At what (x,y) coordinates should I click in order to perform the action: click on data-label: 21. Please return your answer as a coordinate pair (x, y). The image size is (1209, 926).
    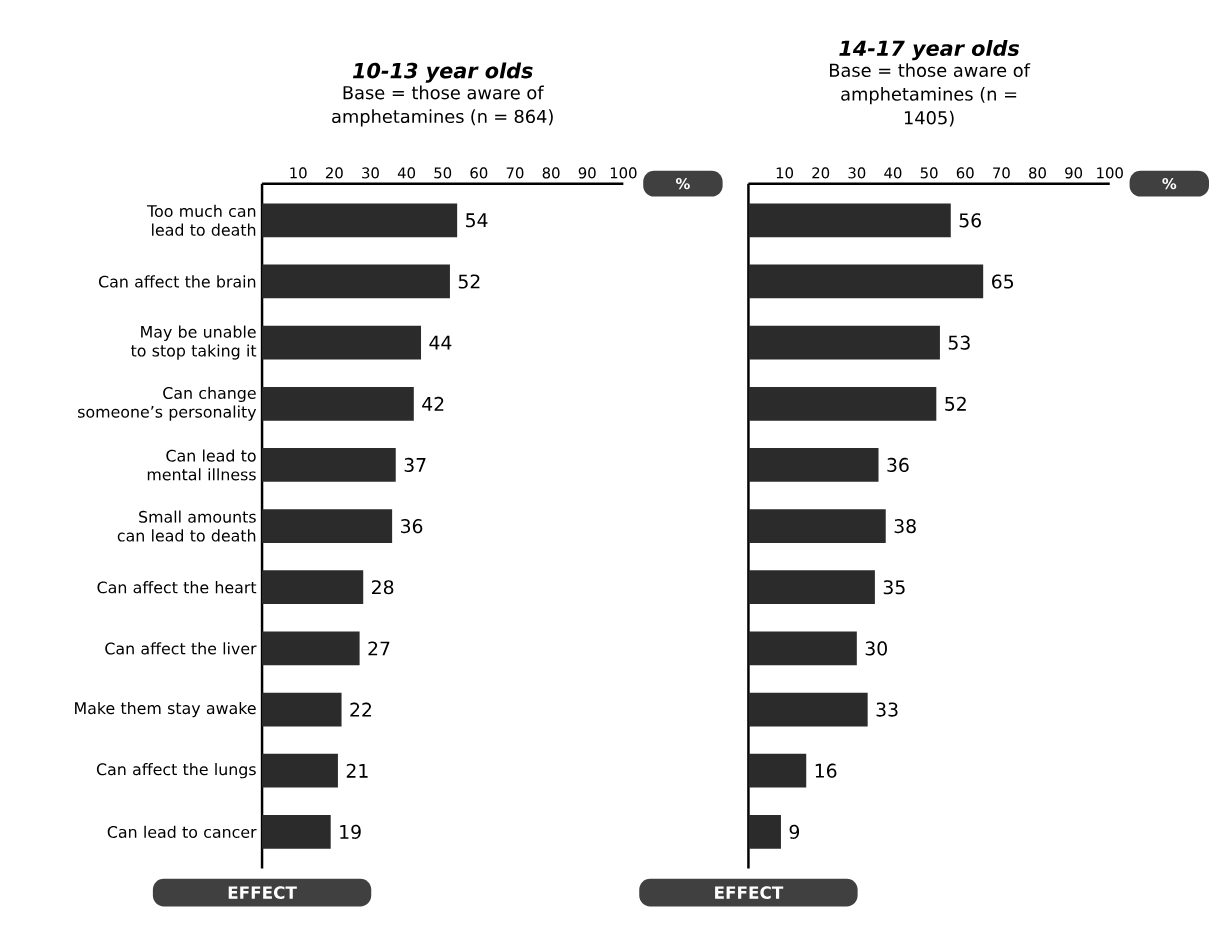
    Looking at the image, I should click on (357, 770).